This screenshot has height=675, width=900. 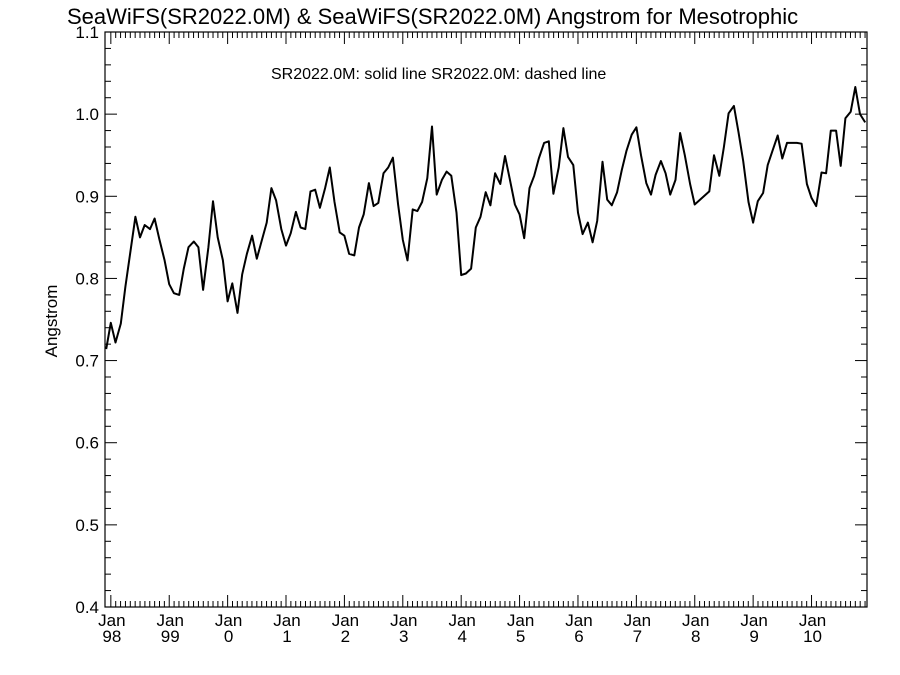 What do you see at coordinates (695, 636) in the screenshot?
I see `x-tick-year-label: 8` at bounding box center [695, 636].